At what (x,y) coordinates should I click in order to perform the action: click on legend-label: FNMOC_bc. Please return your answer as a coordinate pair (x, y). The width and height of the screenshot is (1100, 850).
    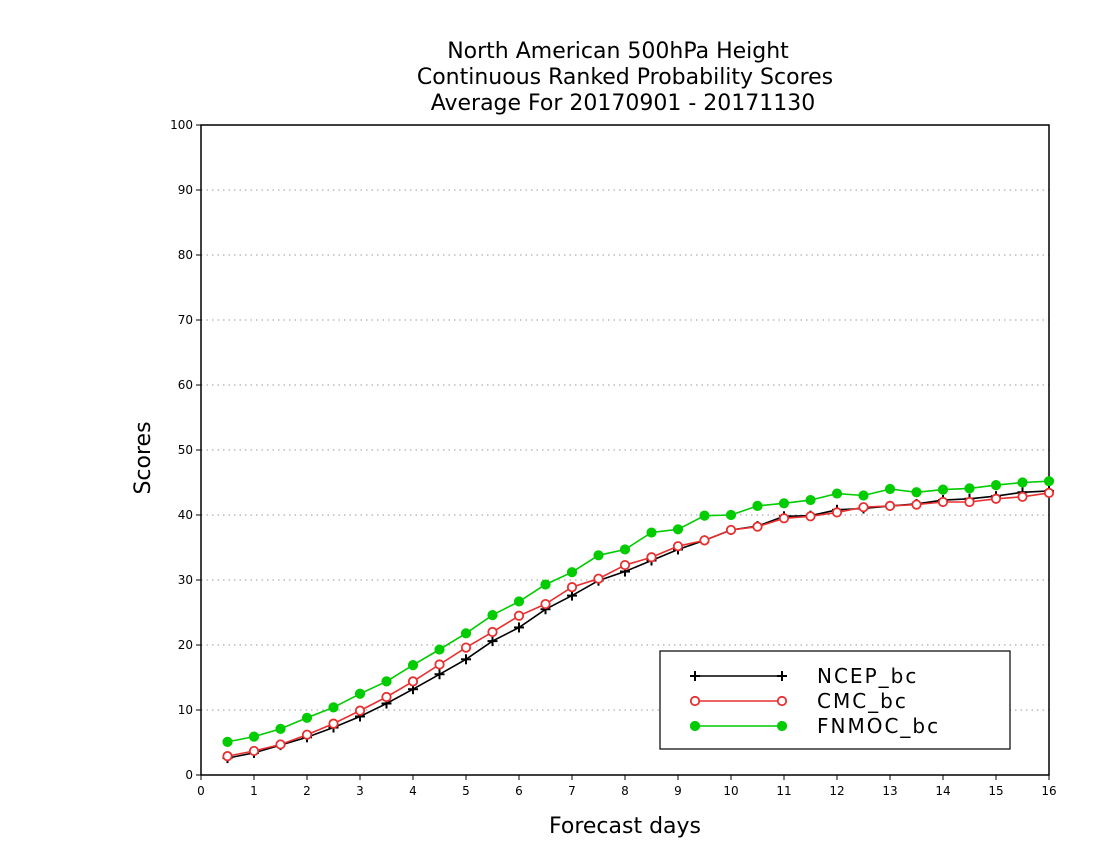
    Looking at the image, I should click on (878, 726).